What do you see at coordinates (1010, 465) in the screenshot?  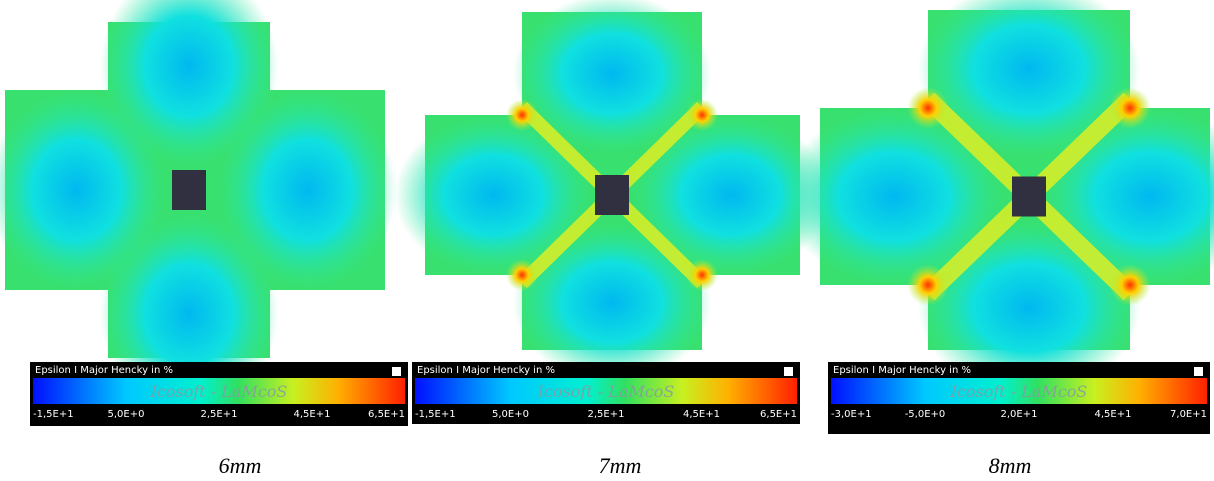 I see `caption: 8mm` at bounding box center [1010, 465].